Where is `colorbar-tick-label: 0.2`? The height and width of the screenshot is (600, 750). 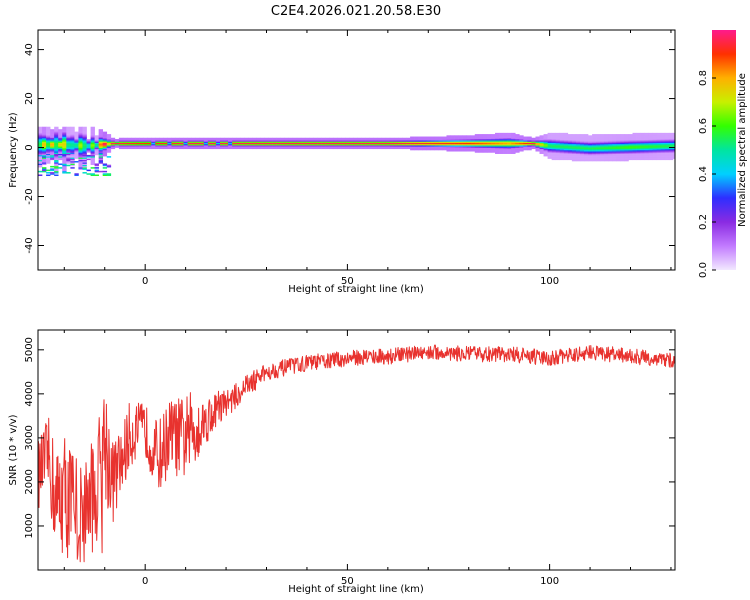 colorbar-tick-label: 0.2 is located at coordinates (703, 222).